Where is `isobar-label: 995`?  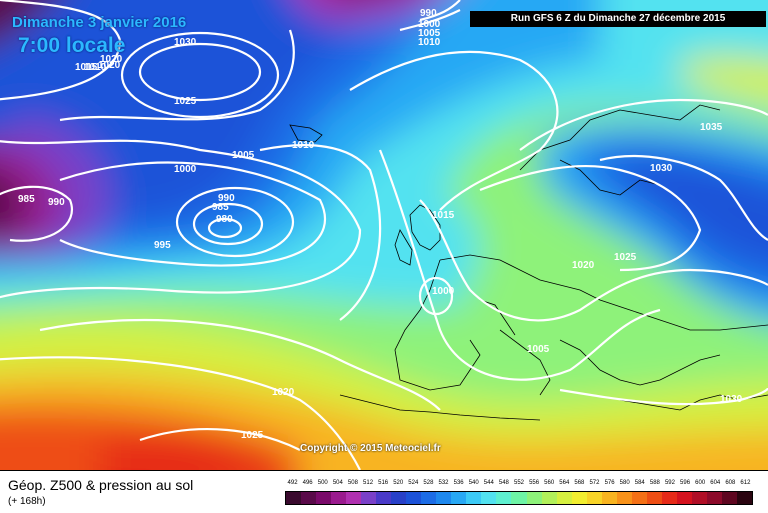 isobar-label: 995 is located at coordinates (162, 245).